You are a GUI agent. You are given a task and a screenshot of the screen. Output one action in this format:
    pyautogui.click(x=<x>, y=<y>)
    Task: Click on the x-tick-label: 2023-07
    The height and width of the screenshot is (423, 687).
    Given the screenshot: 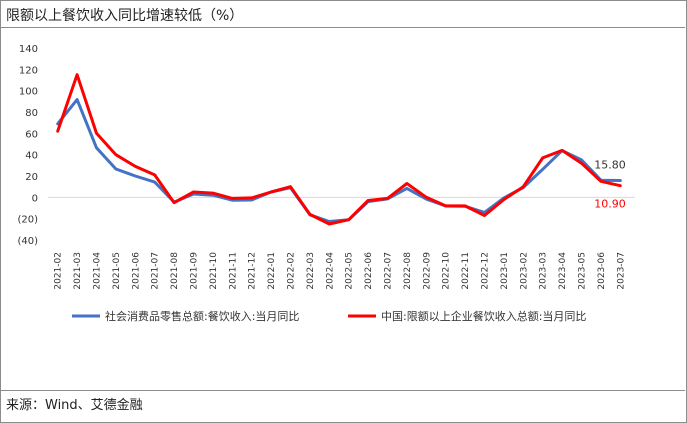 What is the action you would take?
    pyautogui.click(x=621, y=271)
    